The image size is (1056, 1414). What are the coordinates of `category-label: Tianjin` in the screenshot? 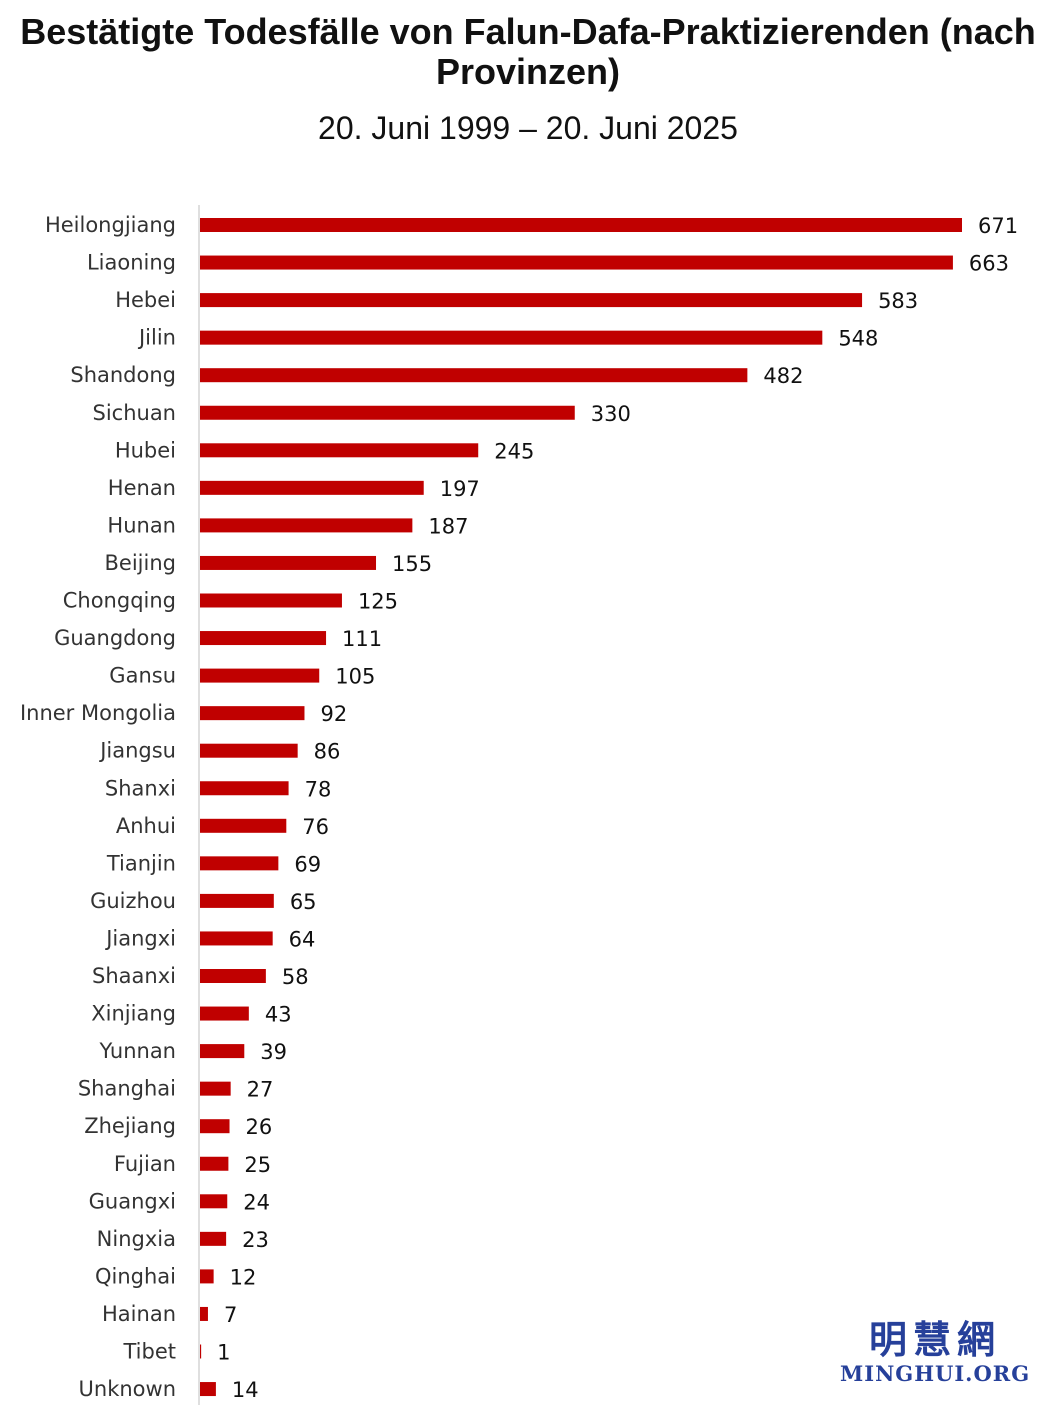 It's located at (141, 863).